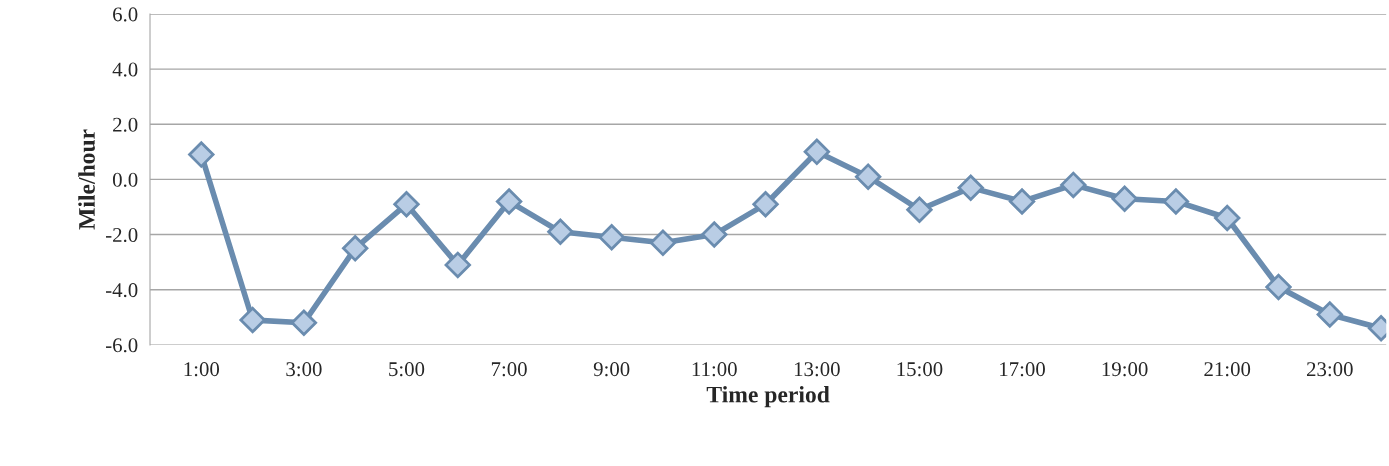  Describe the element at coordinates (509, 369) in the screenshot. I see `x-tick-label: 7:00` at that location.